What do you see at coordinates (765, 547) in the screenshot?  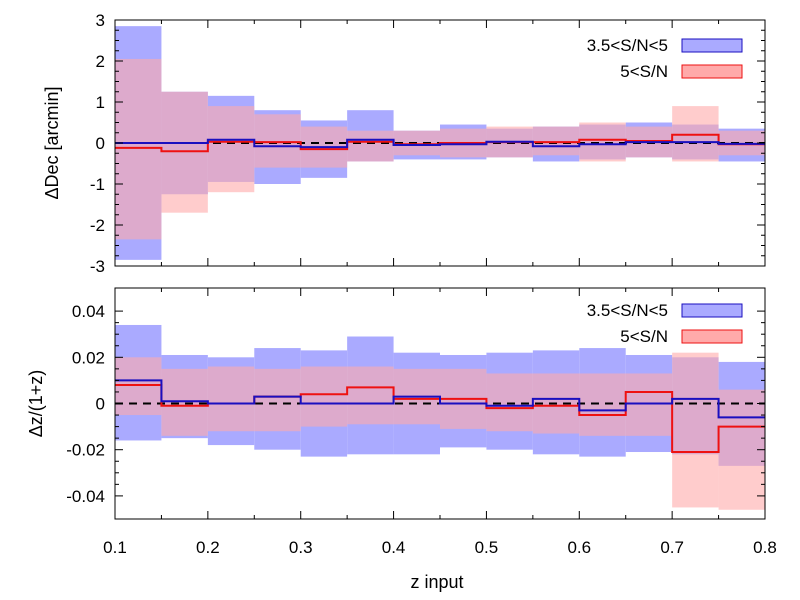 I see `x-tick-label: 0.8` at bounding box center [765, 547].